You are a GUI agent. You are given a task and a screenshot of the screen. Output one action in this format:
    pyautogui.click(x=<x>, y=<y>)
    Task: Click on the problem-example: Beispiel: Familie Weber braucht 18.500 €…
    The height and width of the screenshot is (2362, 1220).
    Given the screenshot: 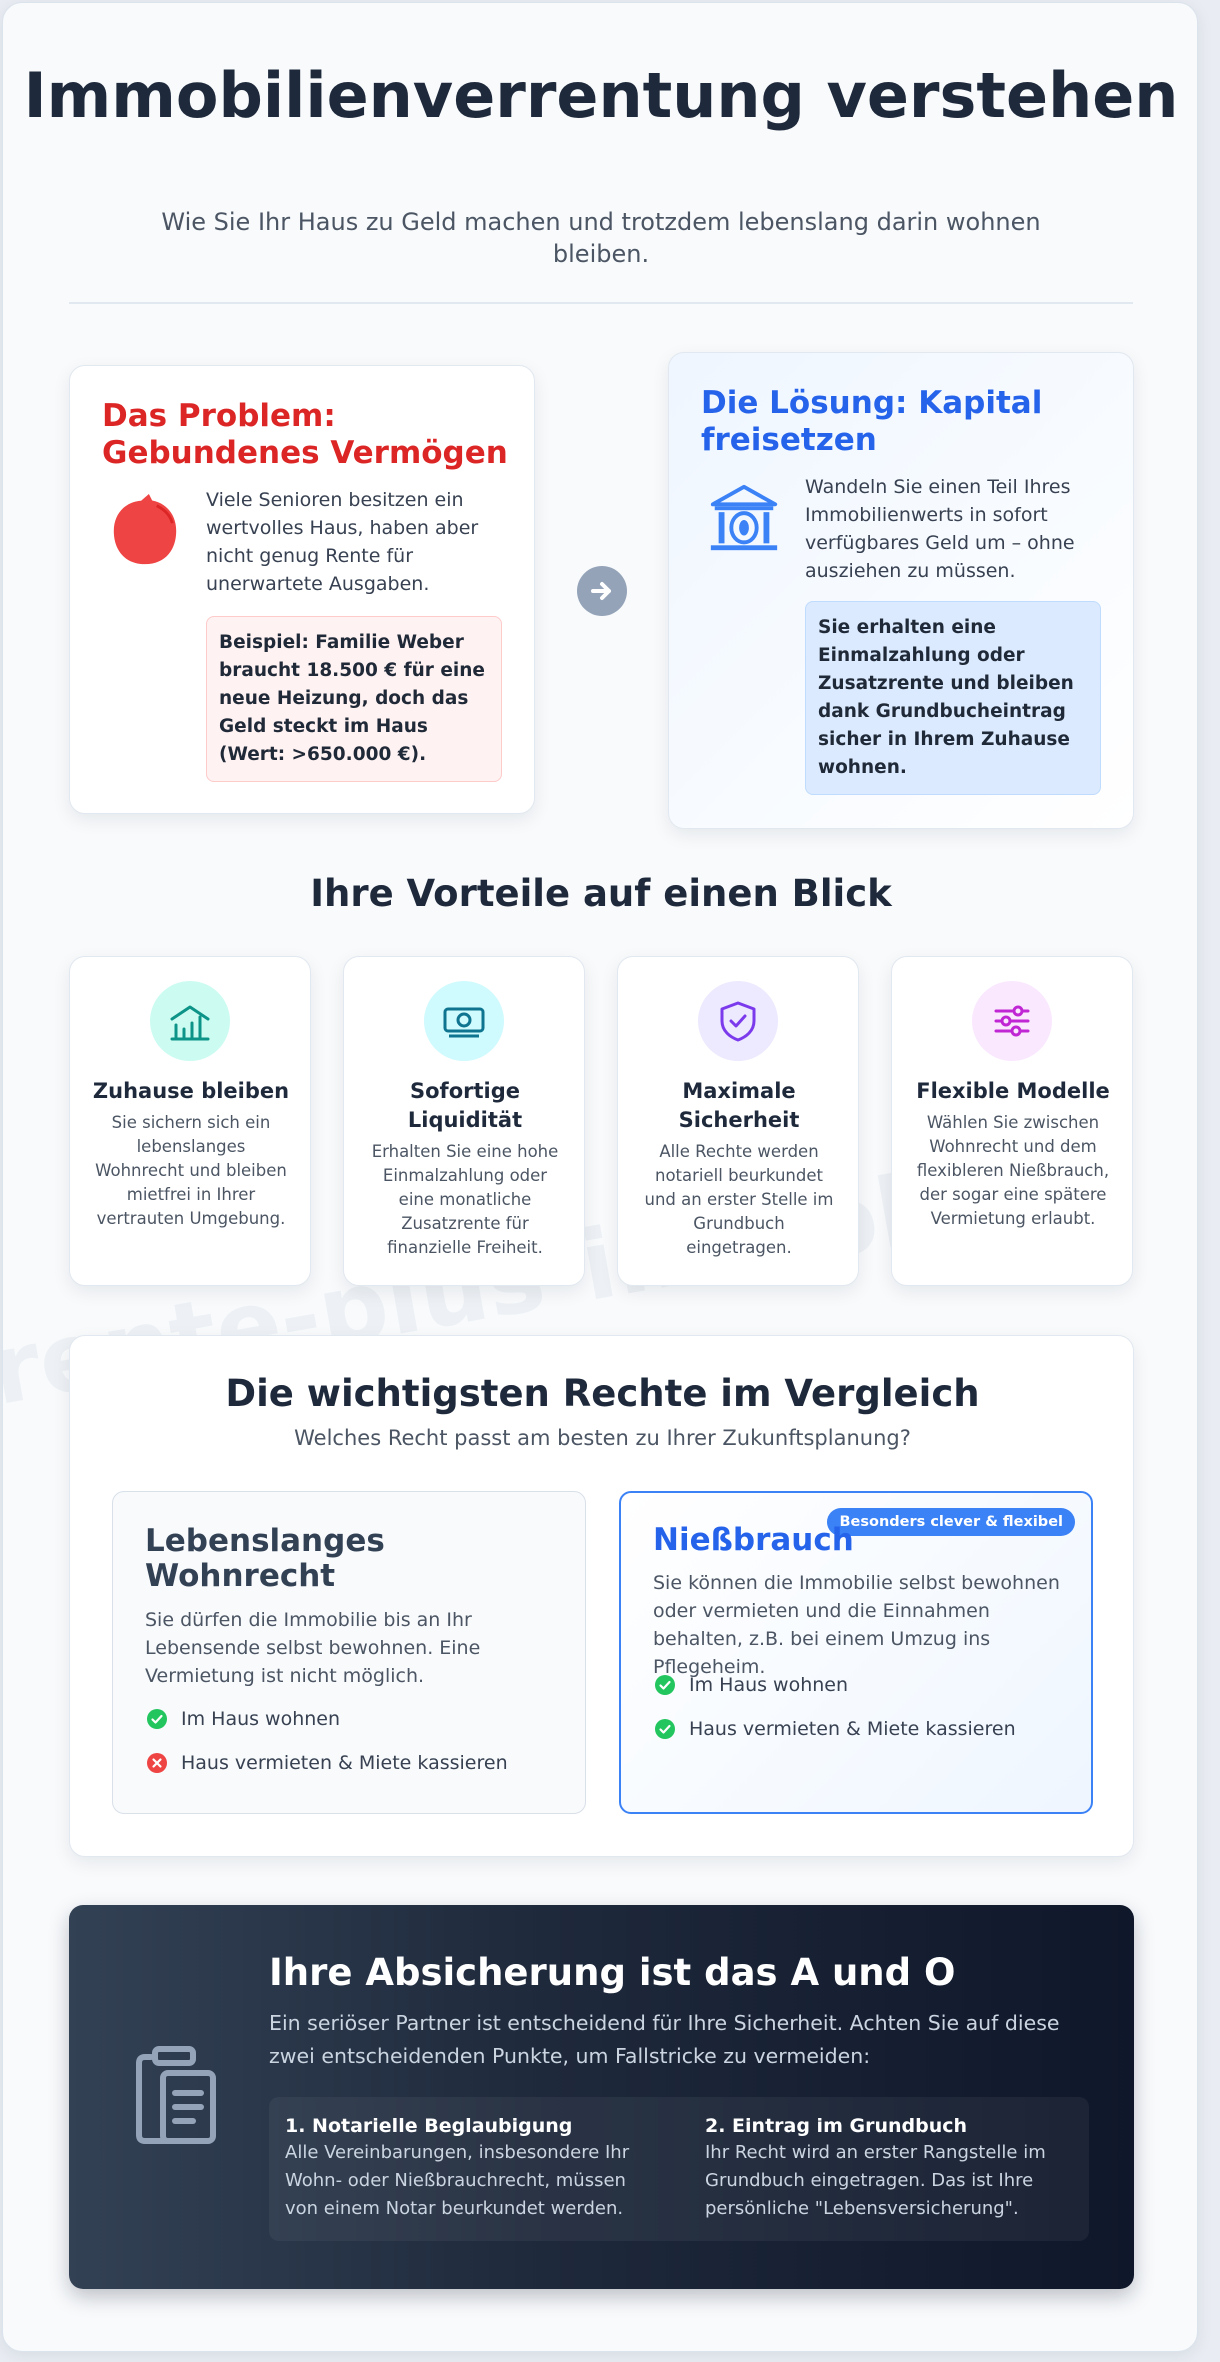 What is the action you would take?
    pyautogui.click(x=354, y=699)
    